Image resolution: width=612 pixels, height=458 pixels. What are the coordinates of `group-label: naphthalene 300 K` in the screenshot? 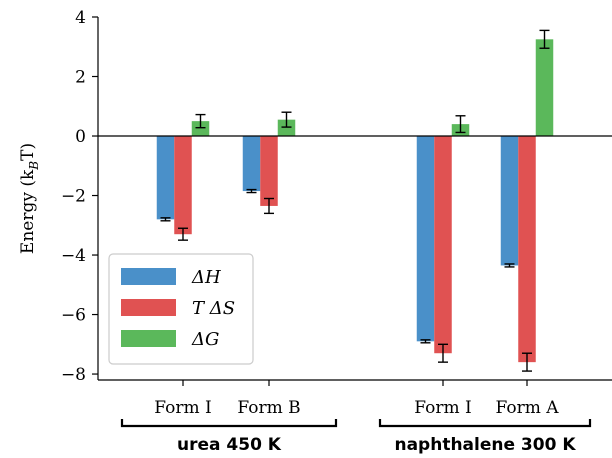 It's located at (485, 445).